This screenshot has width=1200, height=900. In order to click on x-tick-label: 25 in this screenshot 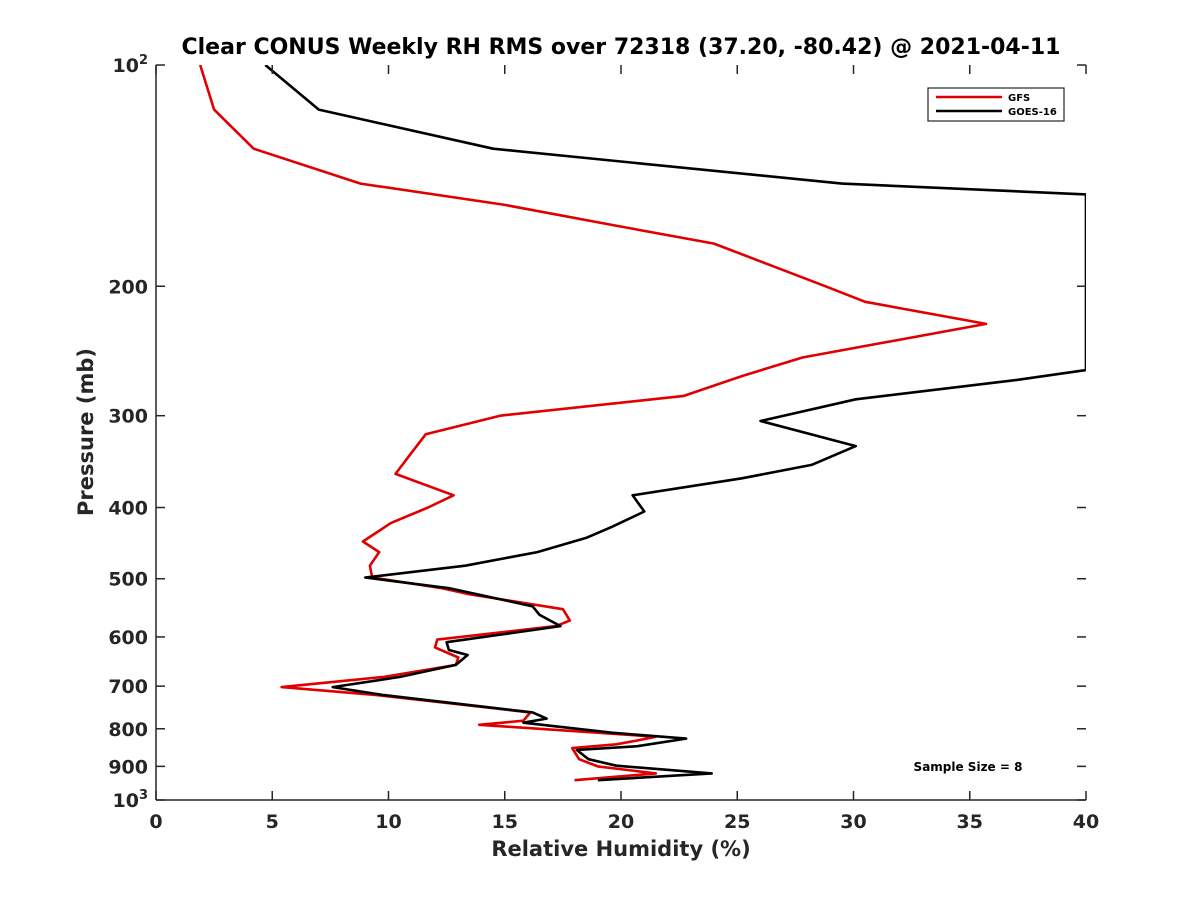, I will do `click(737, 822)`.